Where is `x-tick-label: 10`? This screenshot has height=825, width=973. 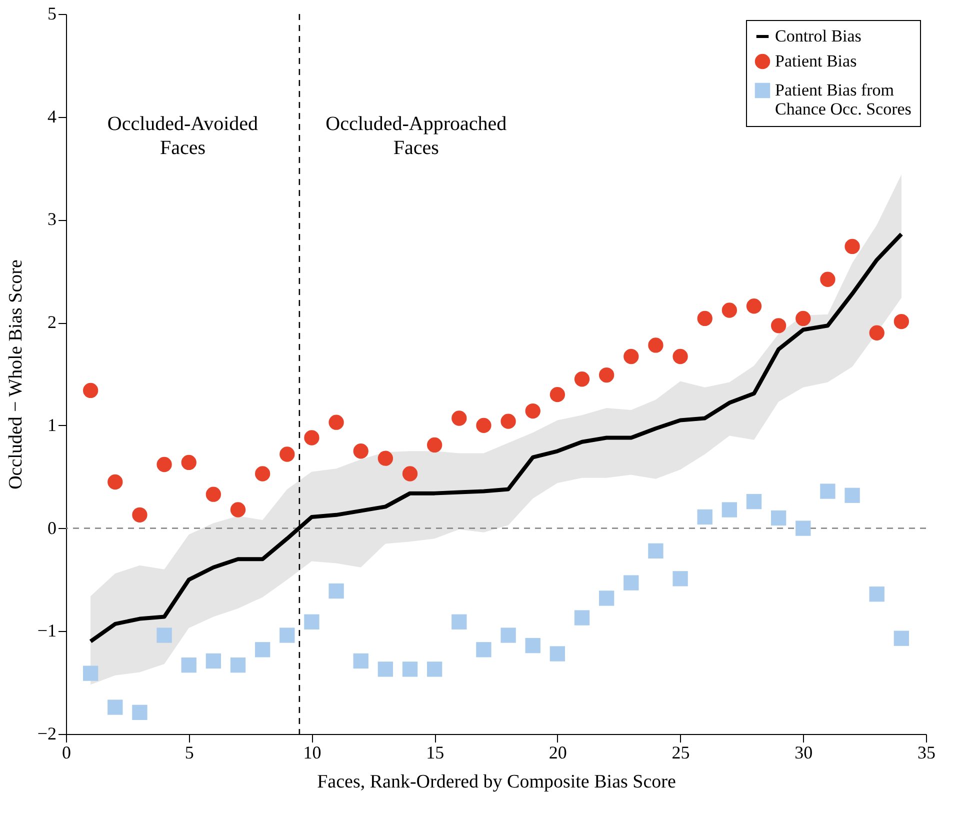
x-tick-label: 10 is located at coordinates (312, 752).